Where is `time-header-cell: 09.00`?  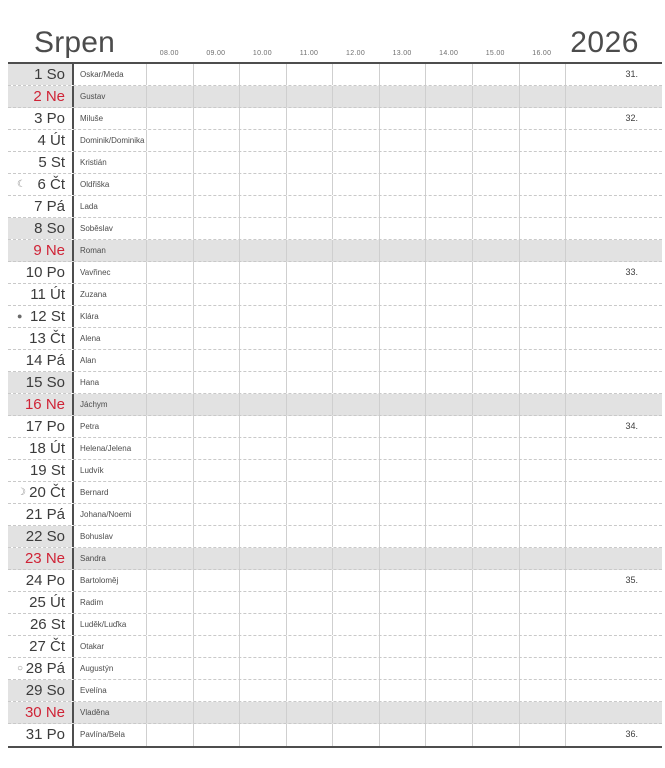
time-header-cell: 09.00 is located at coordinates (216, 51).